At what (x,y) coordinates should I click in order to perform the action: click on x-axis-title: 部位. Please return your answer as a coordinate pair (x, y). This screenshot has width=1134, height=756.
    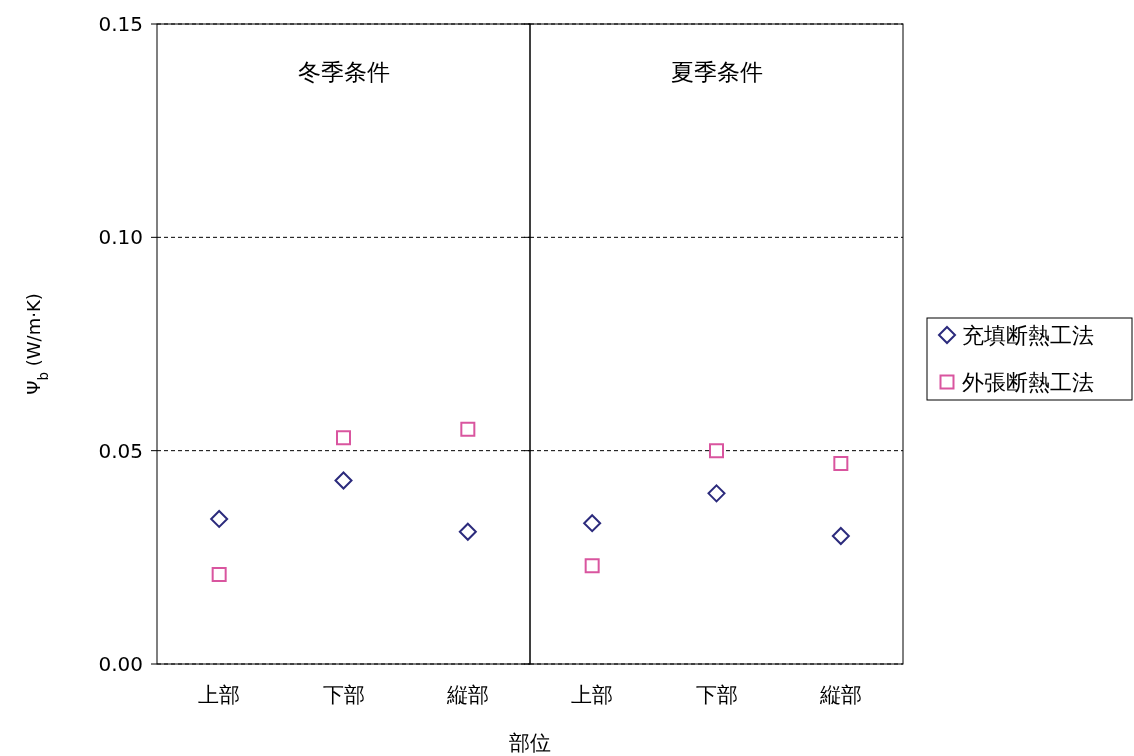
    Looking at the image, I should click on (530, 743).